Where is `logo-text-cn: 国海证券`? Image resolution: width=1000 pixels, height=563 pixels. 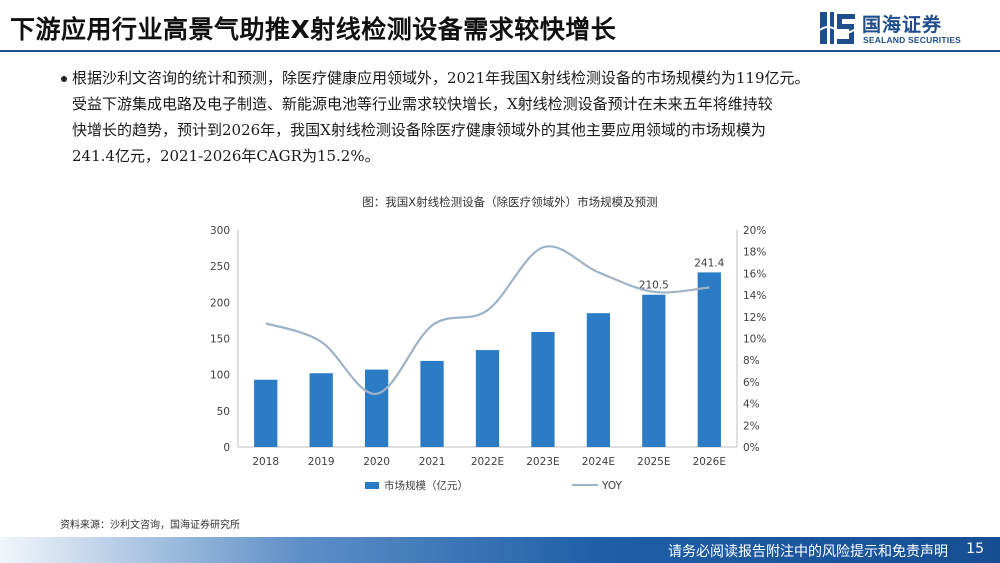 logo-text-cn: 国海证券 is located at coordinates (902, 25).